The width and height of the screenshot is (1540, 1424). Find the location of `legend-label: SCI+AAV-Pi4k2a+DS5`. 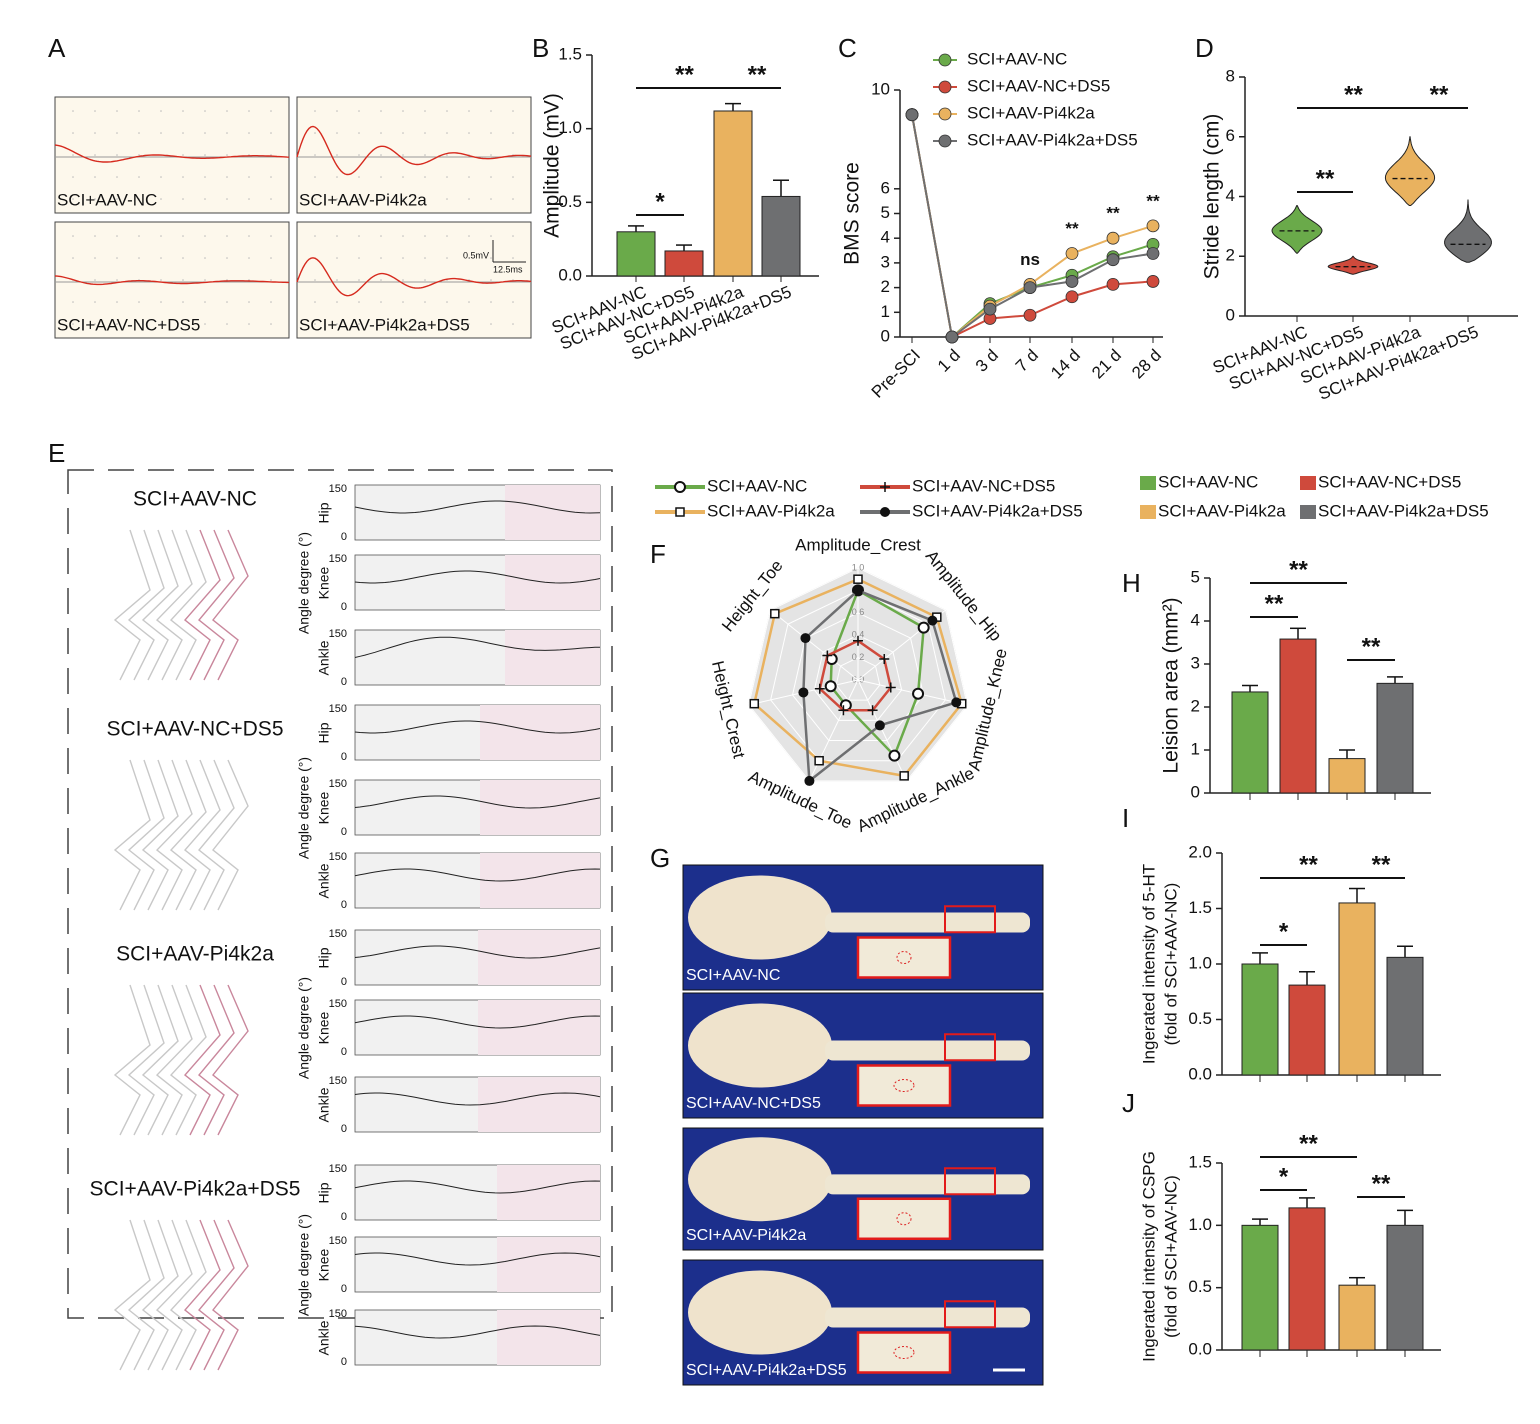

legend-label: SCI+AAV-Pi4k2a+DS5 is located at coordinates (1052, 139).